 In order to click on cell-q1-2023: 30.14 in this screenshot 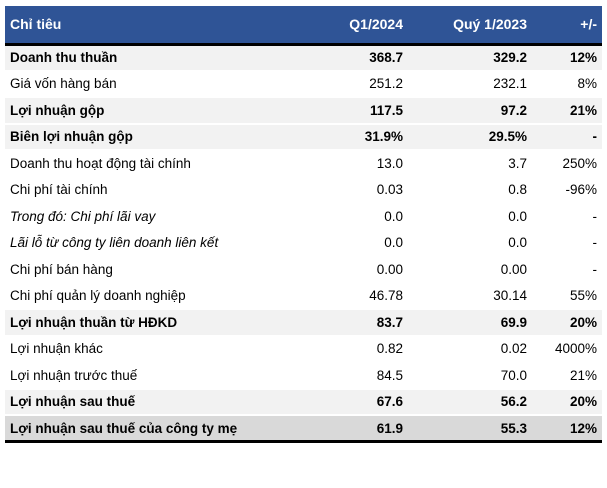, I will do `click(510, 296)`.